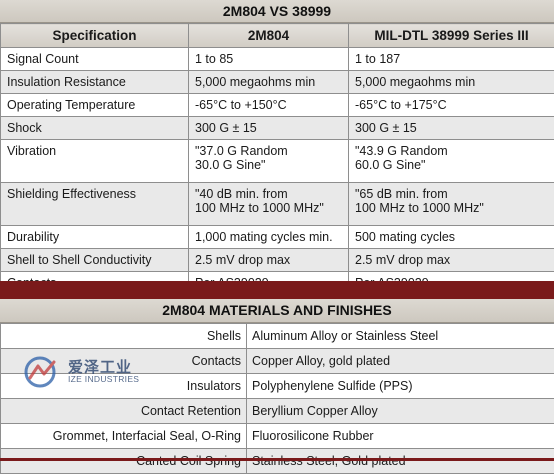 The image size is (554, 474). Describe the element at coordinates (124, 436) in the screenshot. I see `material-item: Grommet, Interfacial Seal, O-Ring` at that location.